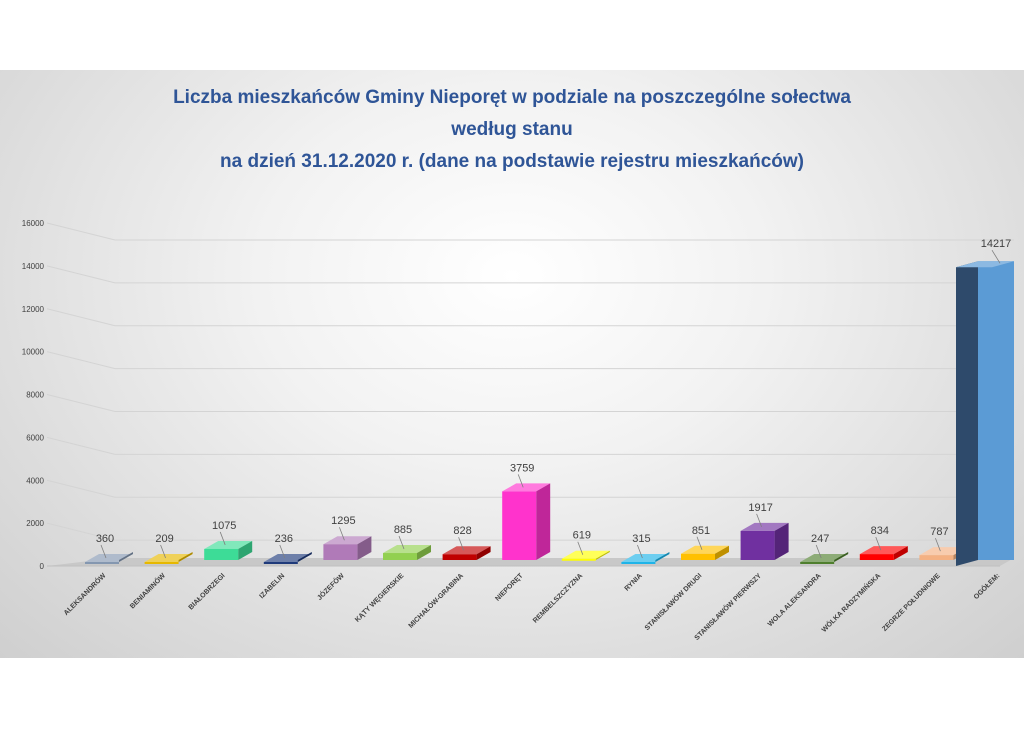 The height and width of the screenshot is (742, 1024). Describe the element at coordinates (35, 480) in the screenshot. I see `y-tick-label: 4000` at that location.